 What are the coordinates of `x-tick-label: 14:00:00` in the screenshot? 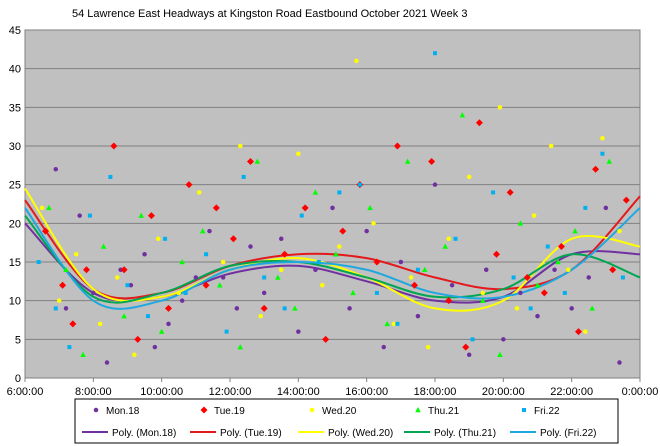 It's located at (298, 392).